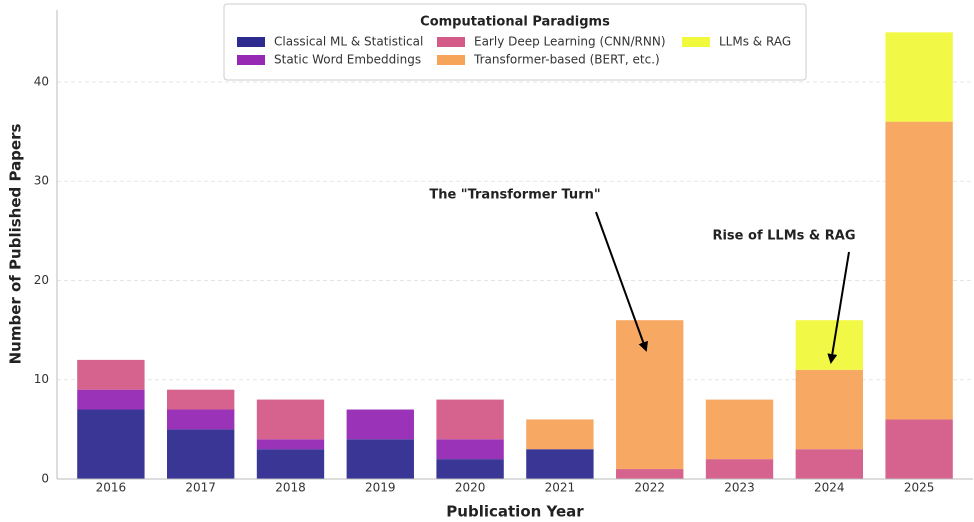 The width and height of the screenshot is (974, 522). Describe the element at coordinates (41, 280) in the screenshot. I see `y-tick-label: 20` at that location.